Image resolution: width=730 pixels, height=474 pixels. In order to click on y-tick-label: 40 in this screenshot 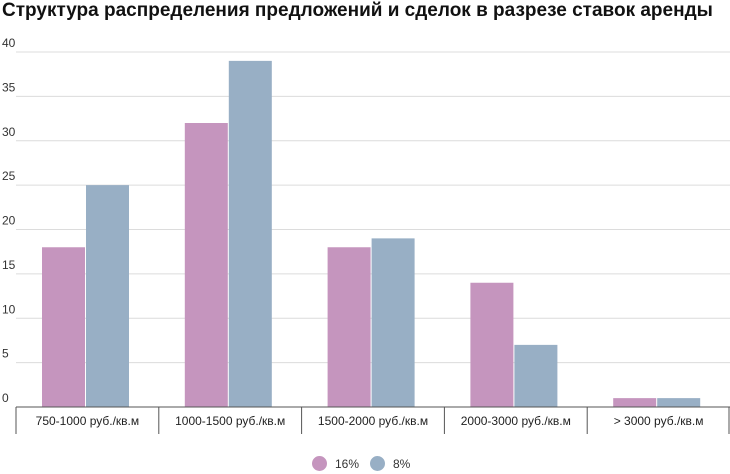, I will do `click(9, 43)`.